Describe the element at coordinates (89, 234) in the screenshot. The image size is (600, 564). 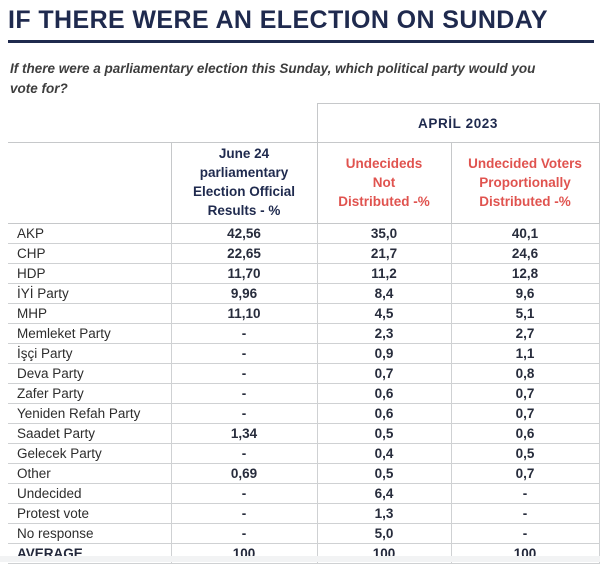
I see `party-name-cell: AKP` at that location.